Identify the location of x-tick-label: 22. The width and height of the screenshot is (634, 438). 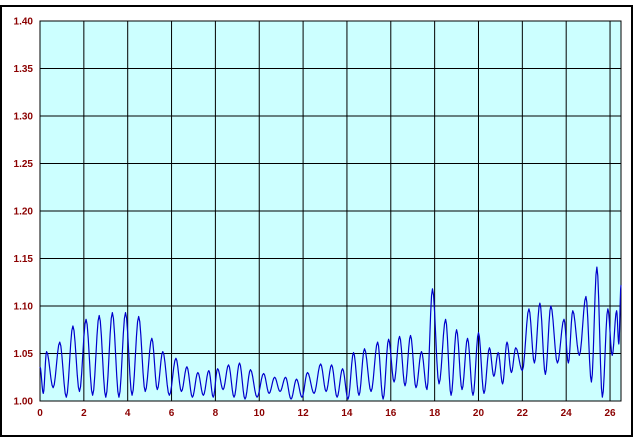
(523, 413).